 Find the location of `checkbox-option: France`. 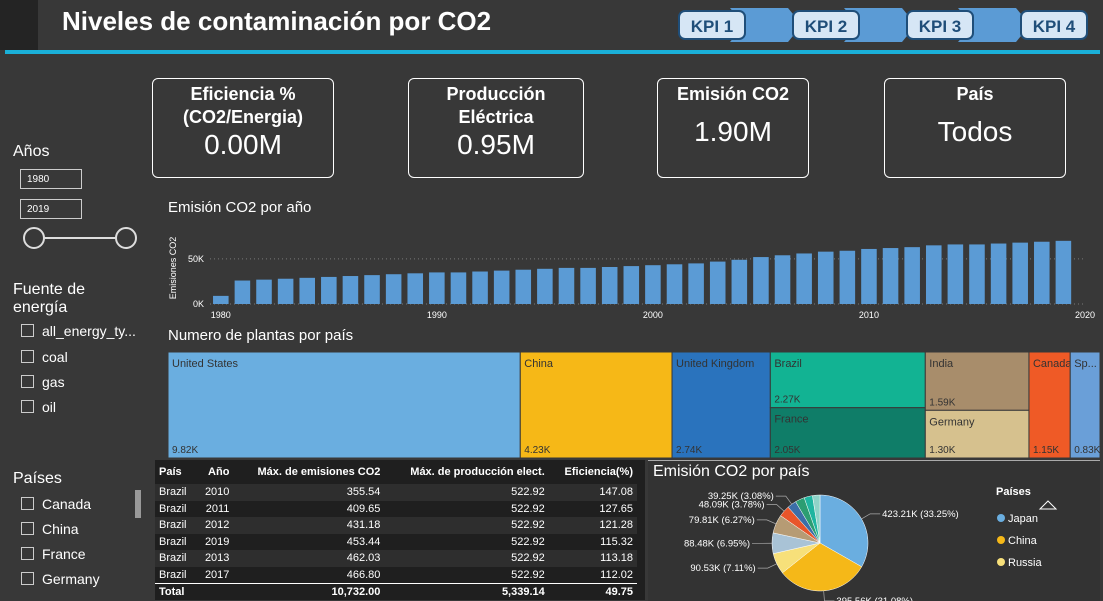

checkbox-option: France is located at coordinates (53, 554).